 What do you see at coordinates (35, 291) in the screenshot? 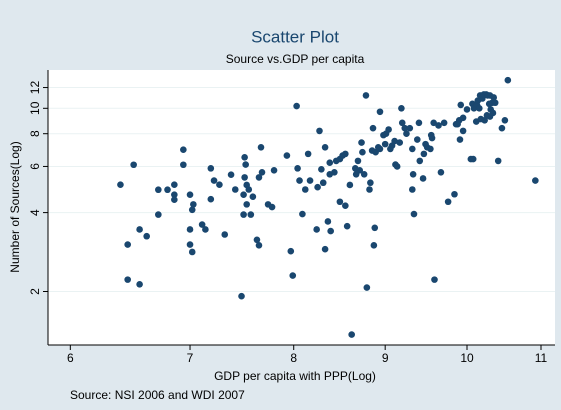
I see `y-tick-label: 2` at bounding box center [35, 291].